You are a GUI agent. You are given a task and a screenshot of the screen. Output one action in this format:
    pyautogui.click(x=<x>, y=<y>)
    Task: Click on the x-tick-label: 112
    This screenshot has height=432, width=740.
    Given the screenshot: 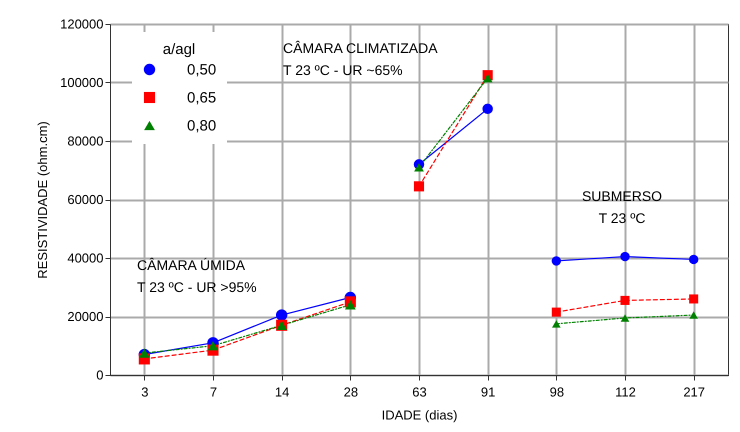 What is the action you would take?
    pyautogui.click(x=625, y=392)
    